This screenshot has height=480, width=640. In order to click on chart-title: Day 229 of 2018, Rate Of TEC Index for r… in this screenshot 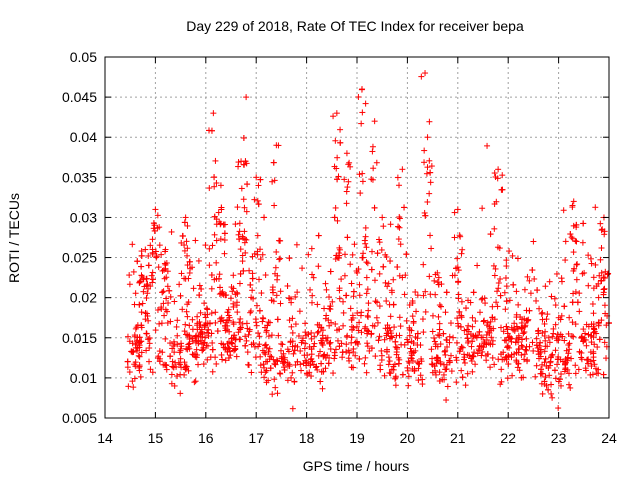, I will do `click(355, 26)`.